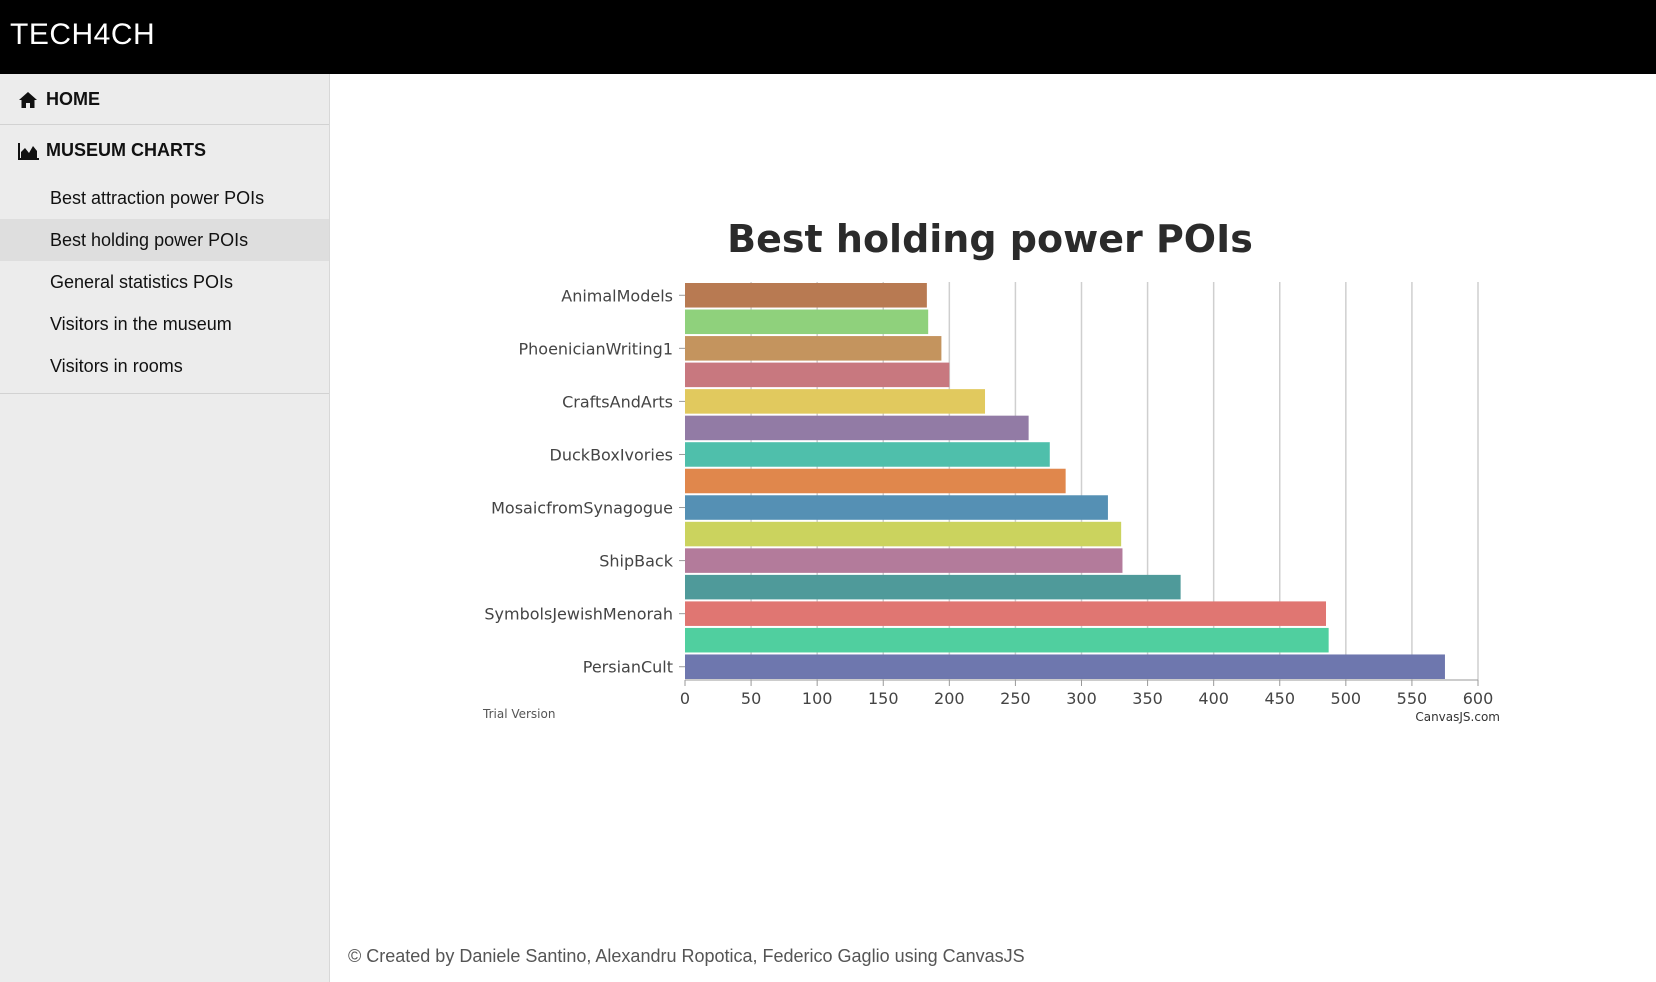 The height and width of the screenshot is (982, 1656). Describe the element at coordinates (1081, 698) in the screenshot. I see `x-tick-label: 300` at that location.